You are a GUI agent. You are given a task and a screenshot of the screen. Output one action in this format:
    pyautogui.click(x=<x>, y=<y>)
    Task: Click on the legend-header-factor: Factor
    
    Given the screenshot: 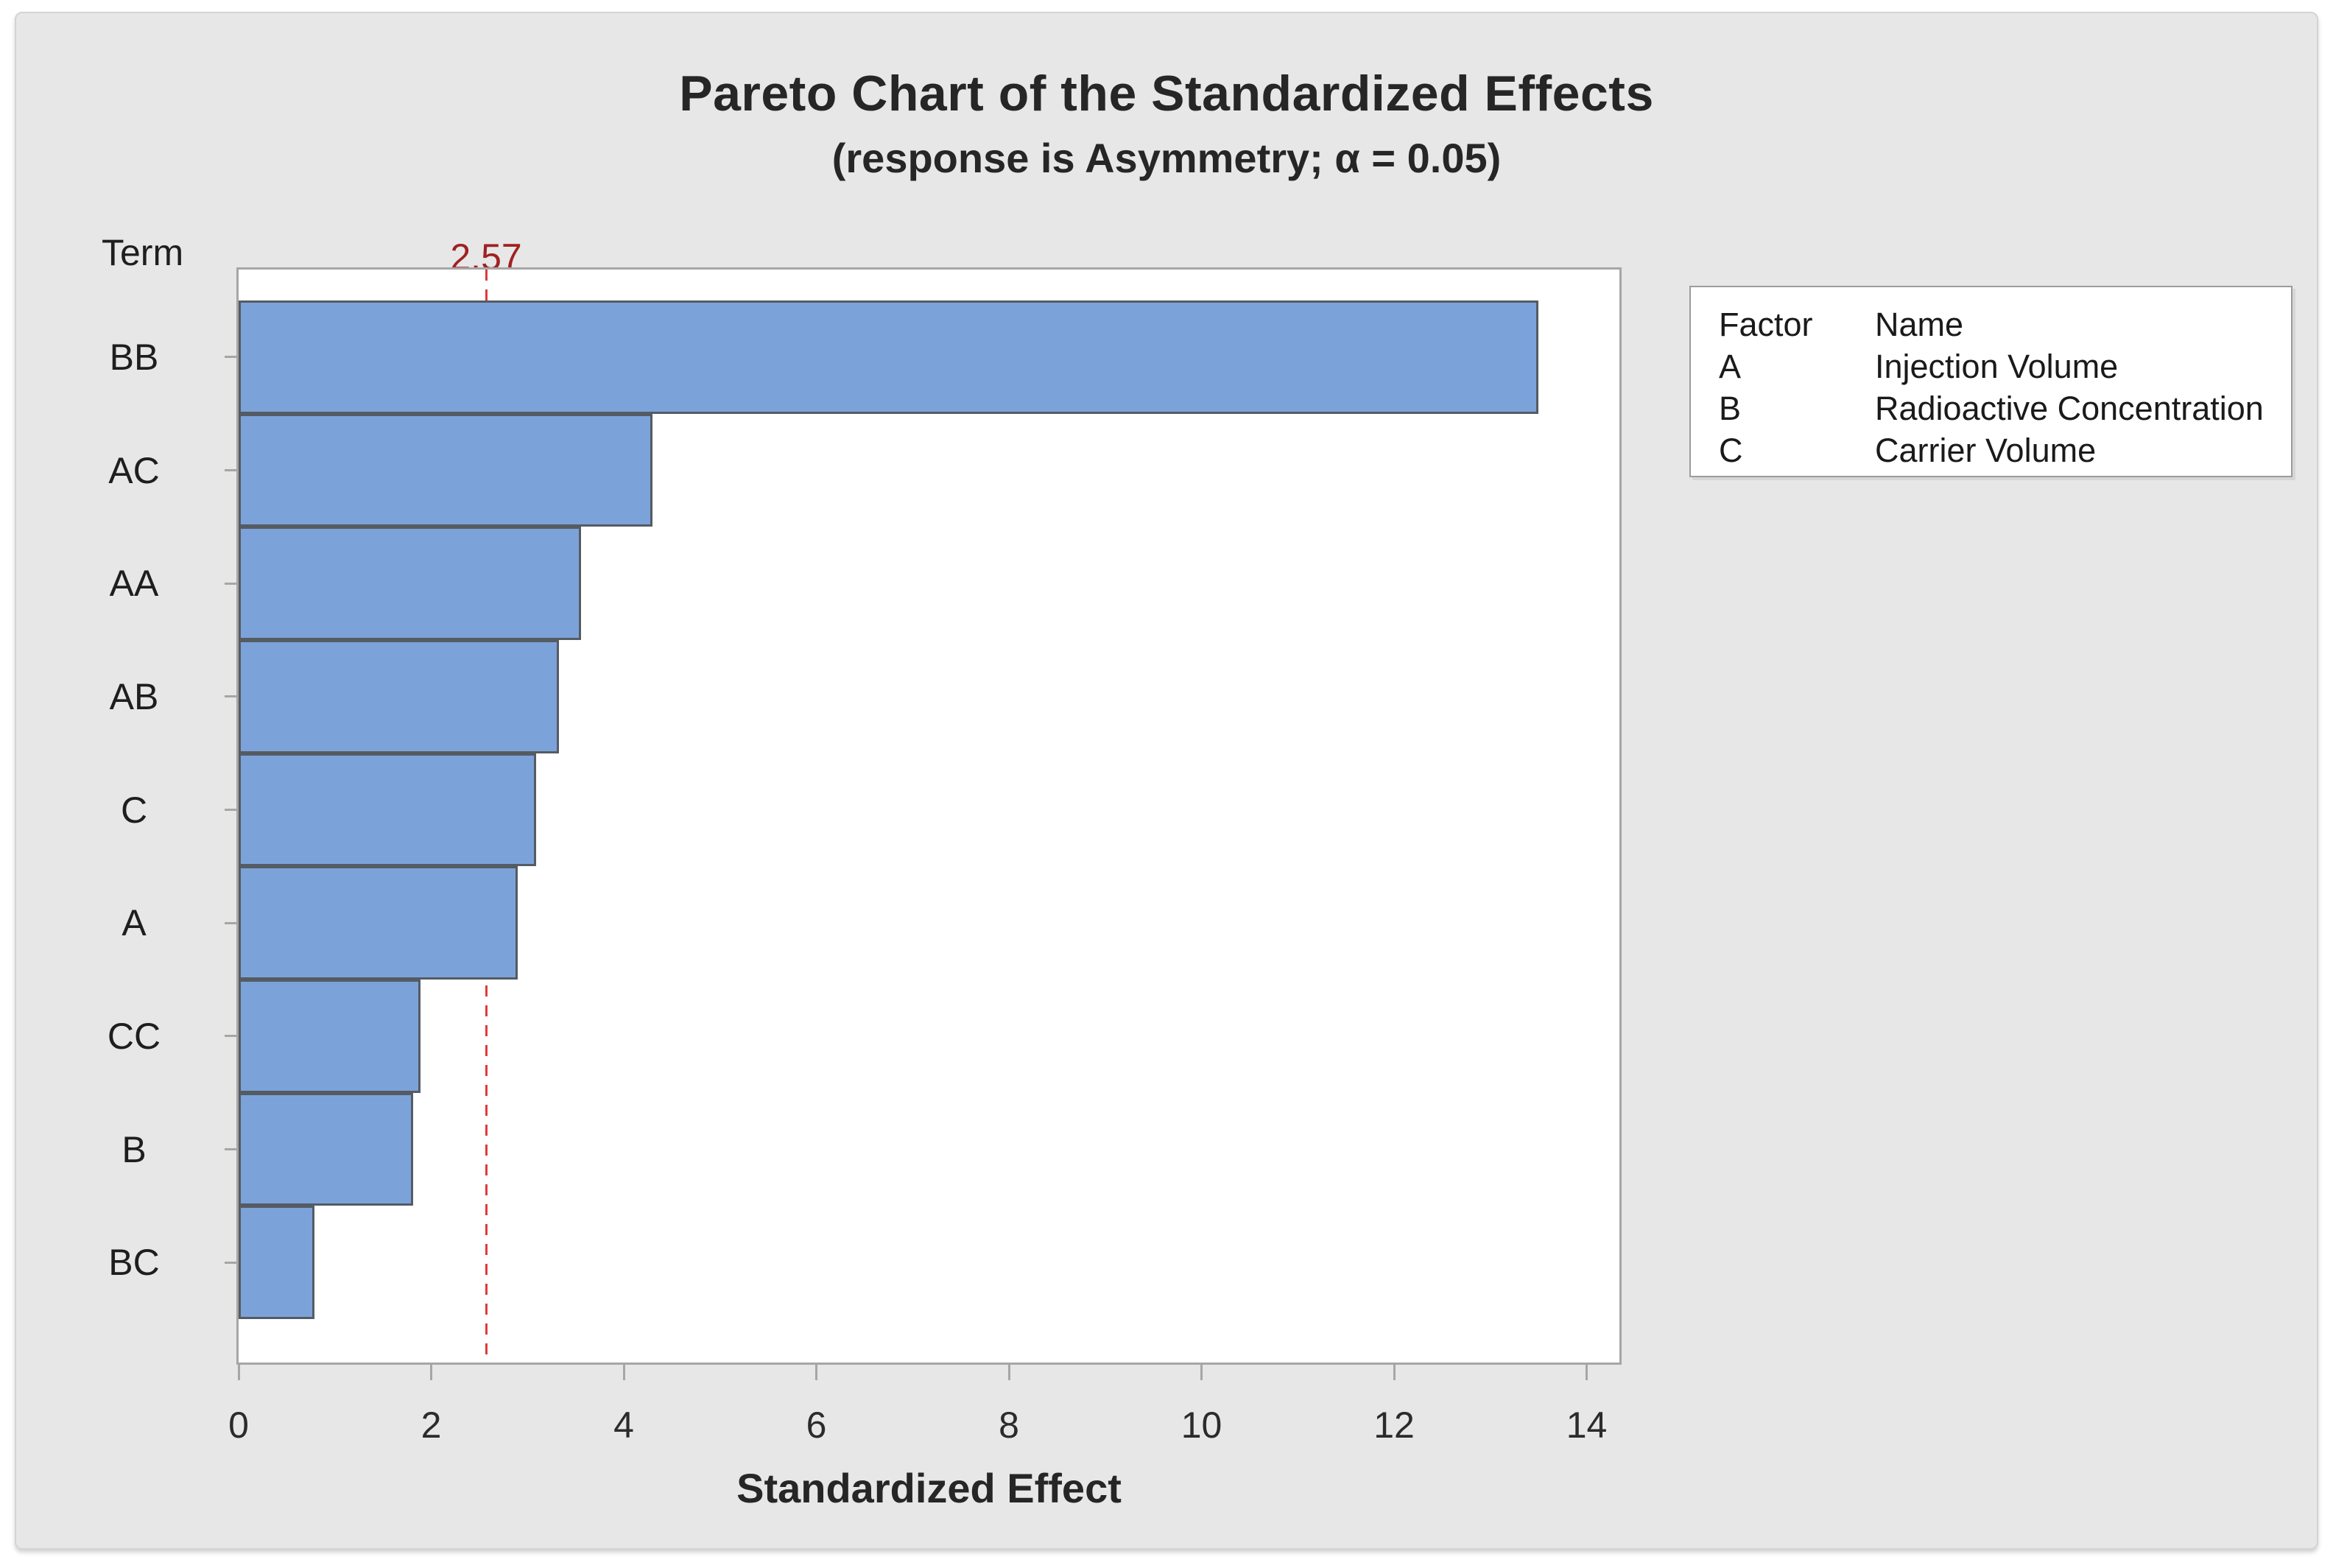 What is the action you would take?
    pyautogui.click(x=1766, y=324)
    